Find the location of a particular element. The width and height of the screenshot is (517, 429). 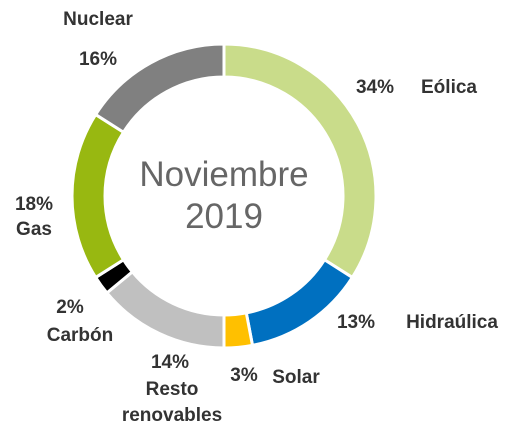

value-label: 13% is located at coordinates (356, 322).